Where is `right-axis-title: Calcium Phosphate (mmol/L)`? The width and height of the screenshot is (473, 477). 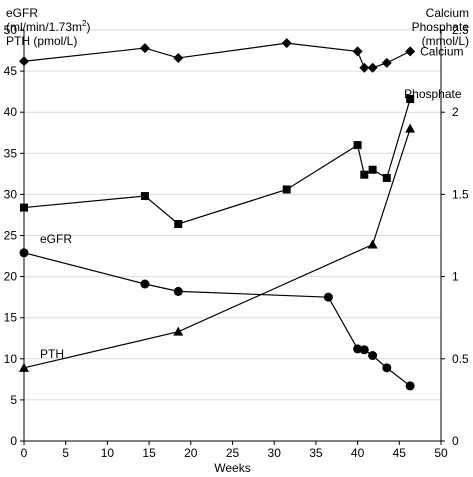
right-axis-title: Calcium Phosphate (mmol/L) is located at coordinates (440, 27).